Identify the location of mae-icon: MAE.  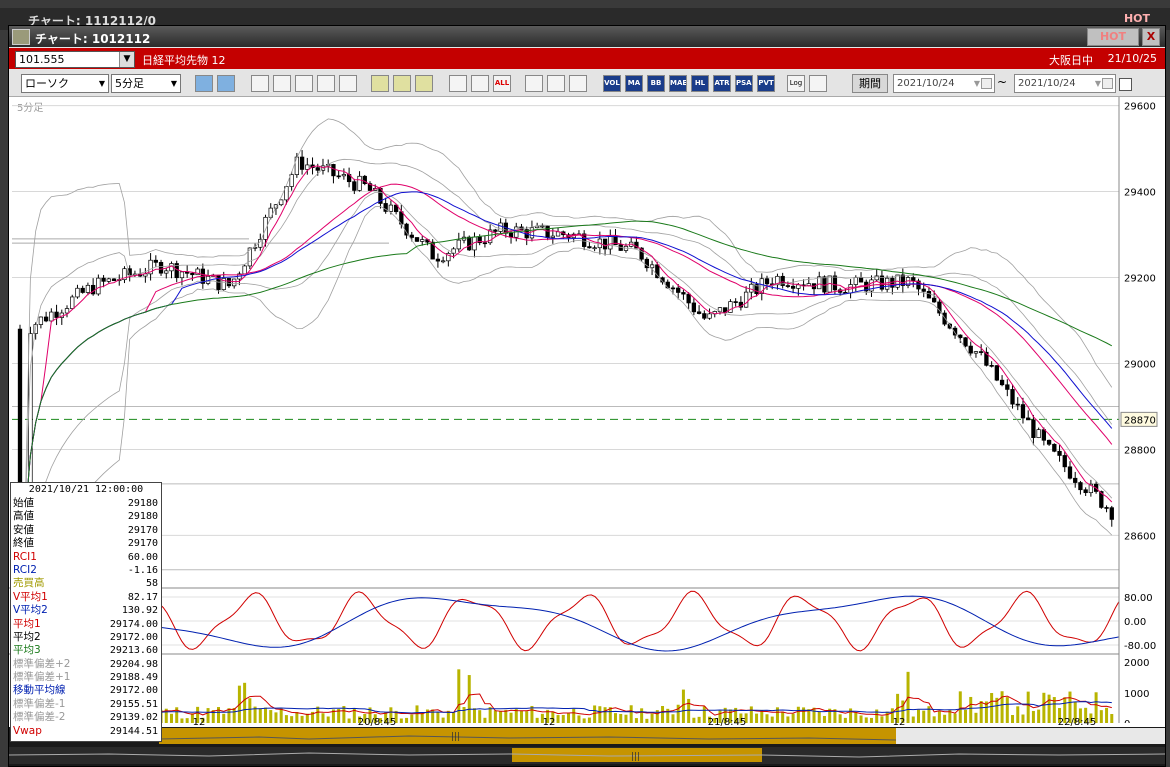
(678, 83).